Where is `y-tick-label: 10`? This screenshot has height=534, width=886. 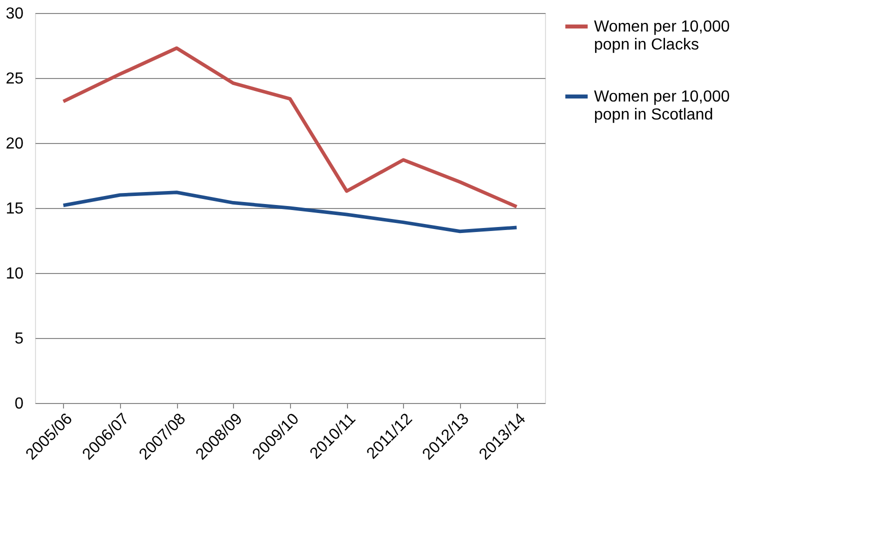 y-tick-label: 10 is located at coordinates (15, 274).